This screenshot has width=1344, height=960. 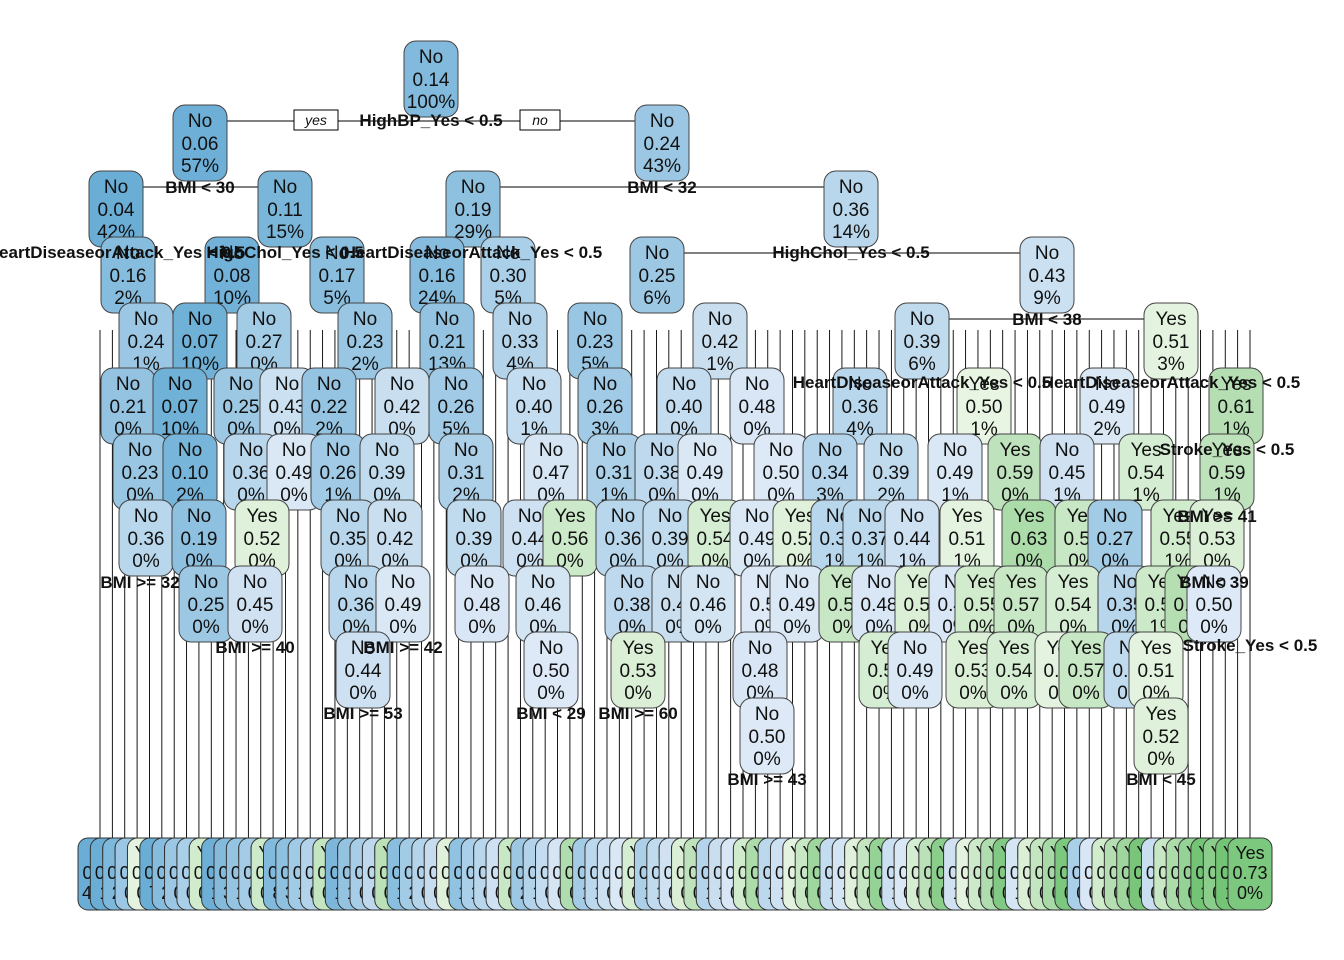 I want to click on node-probability-label: 0.53, so click(x=638, y=671).